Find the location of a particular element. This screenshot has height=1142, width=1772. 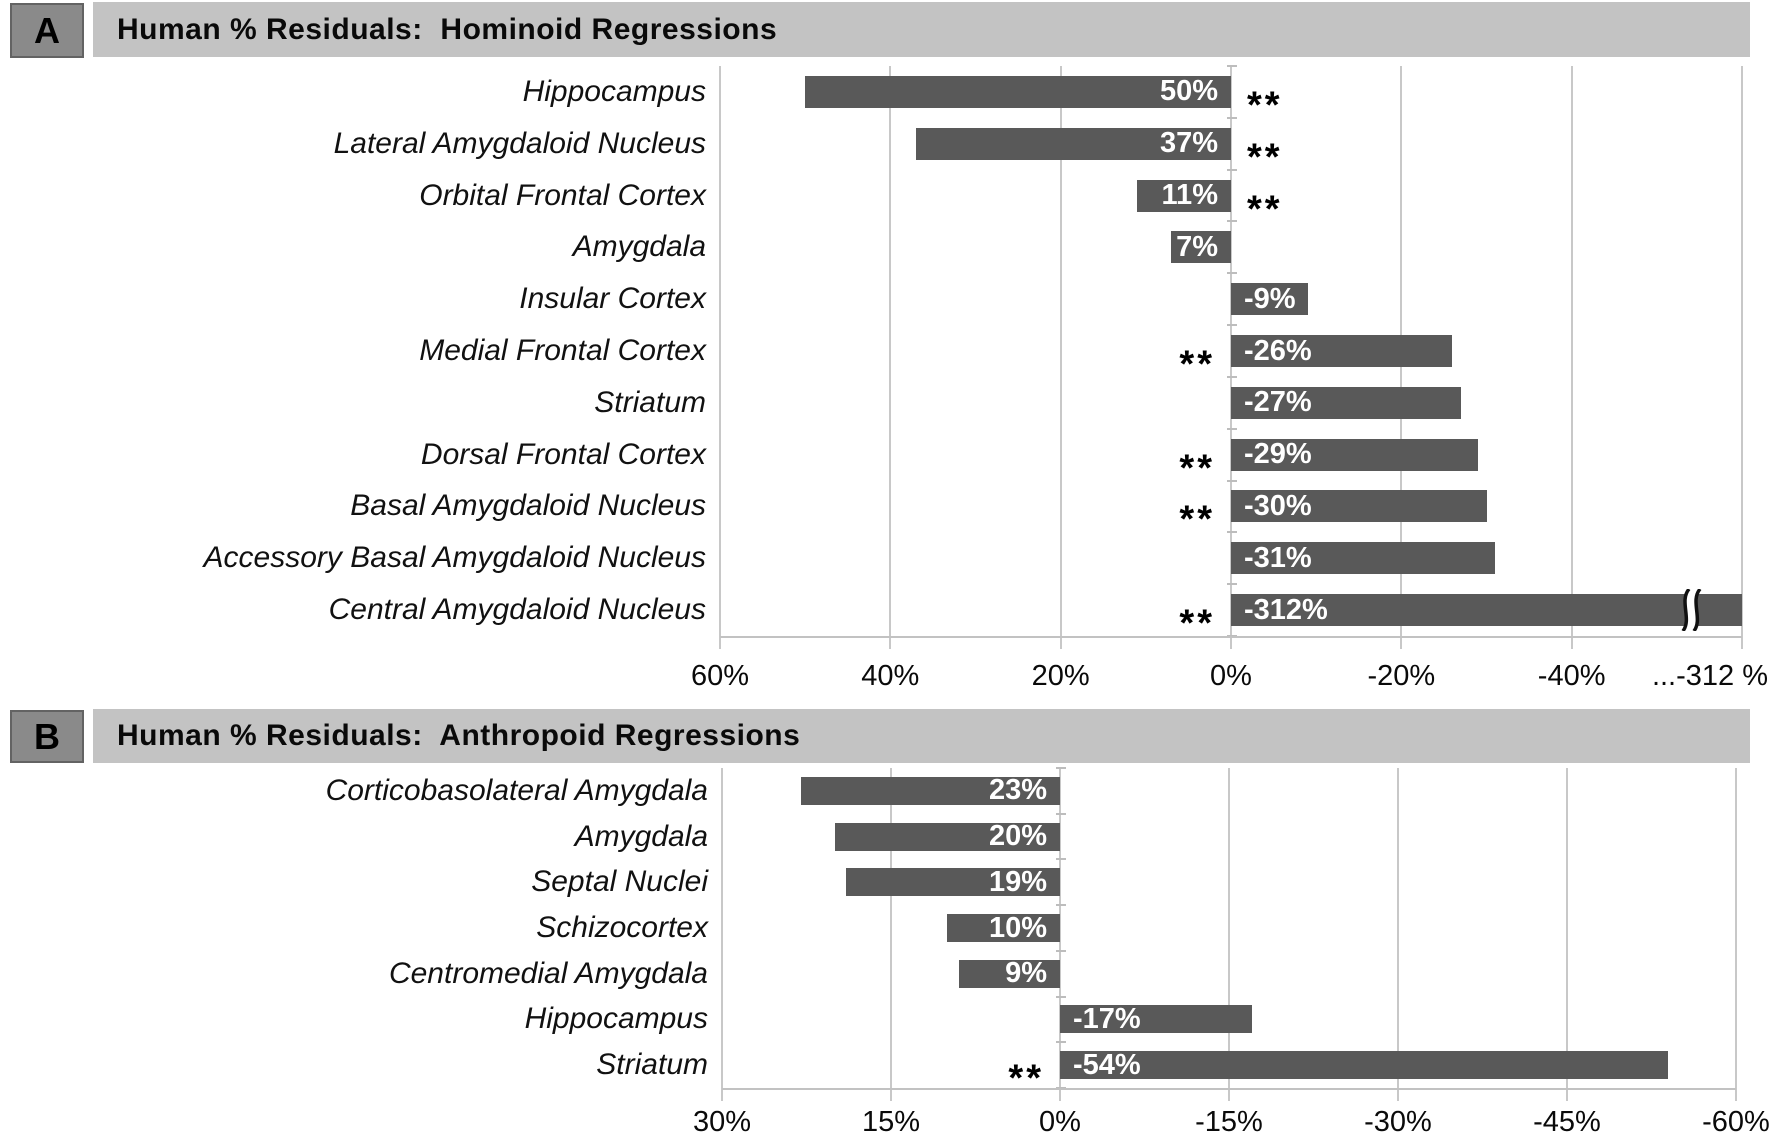

x-axis-tick-label: -60% is located at coordinates (1736, 1122).